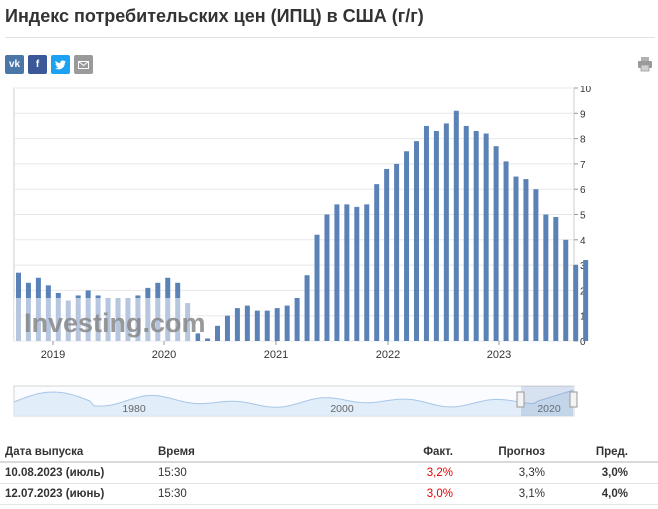 Image resolution: width=658 pixels, height=509 pixels. Describe the element at coordinates (342, 409) in the screenshot. I see `navigator-label: 2000` at that location.